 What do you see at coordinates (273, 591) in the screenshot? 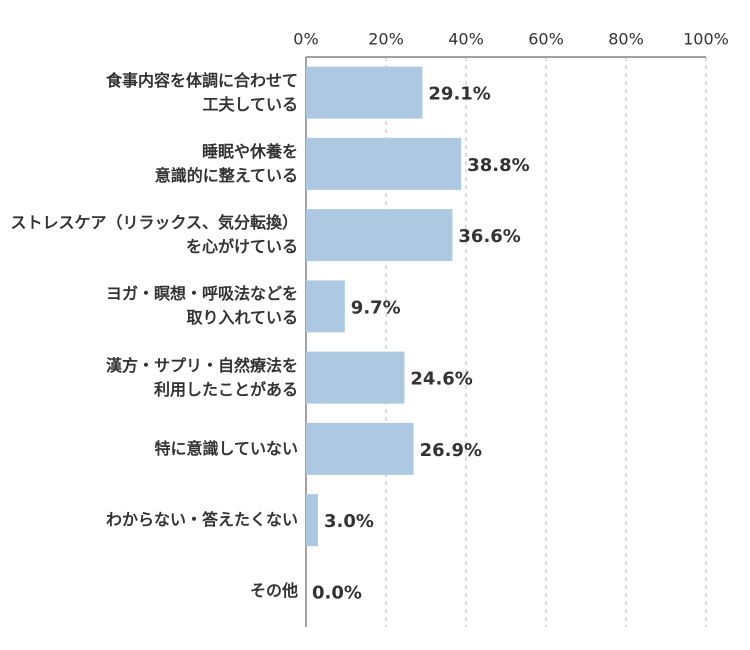
I see `category-label: その他` at bounding box center [273, 591].